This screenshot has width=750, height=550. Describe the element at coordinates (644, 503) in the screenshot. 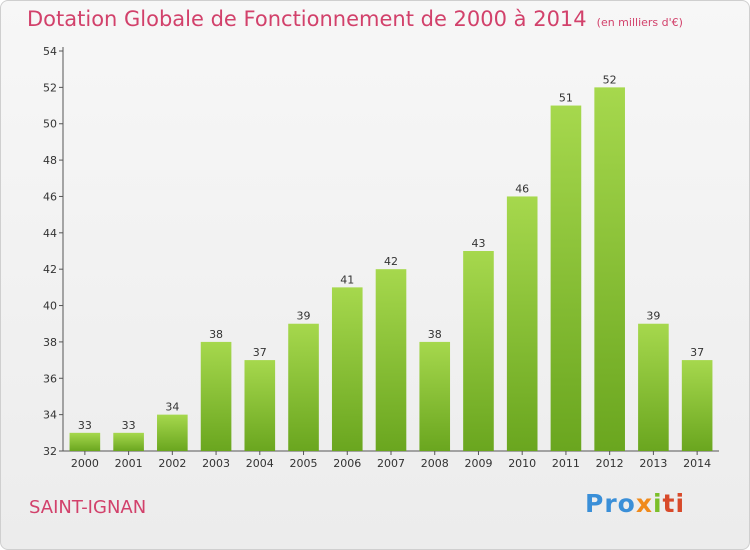

I see `logo-part-2: x` at that location.